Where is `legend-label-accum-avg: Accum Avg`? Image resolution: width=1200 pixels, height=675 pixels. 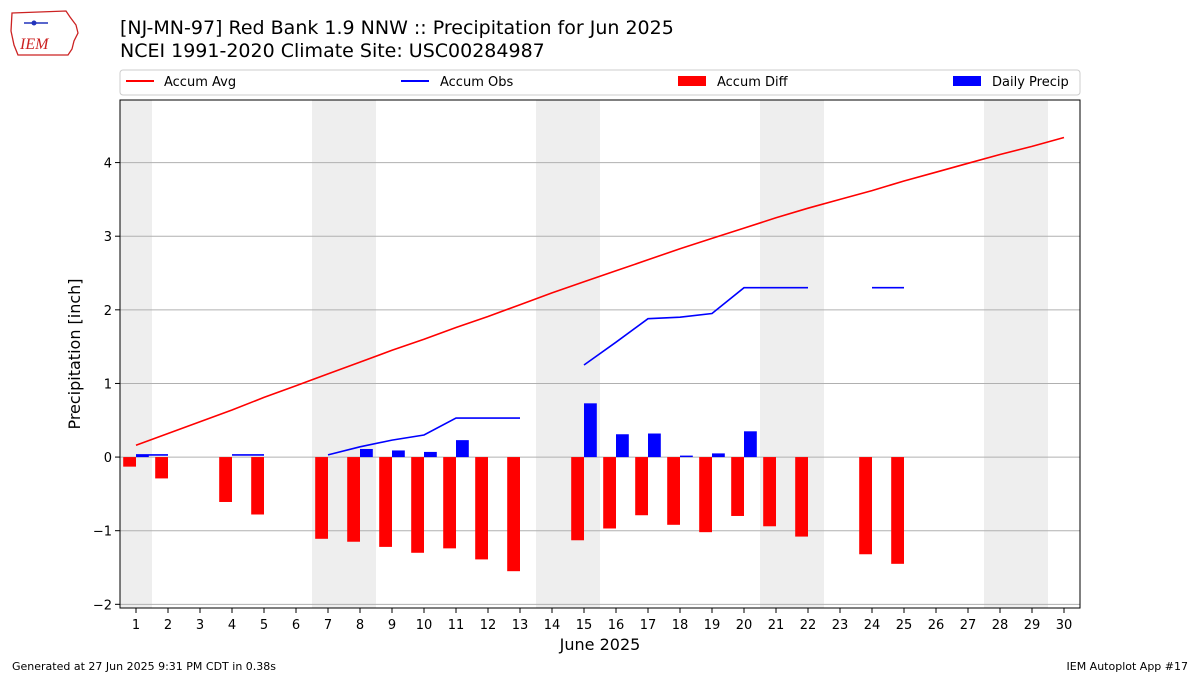
legend-label-accum-avg: Accum Avg is located at coordinates (200, 82).